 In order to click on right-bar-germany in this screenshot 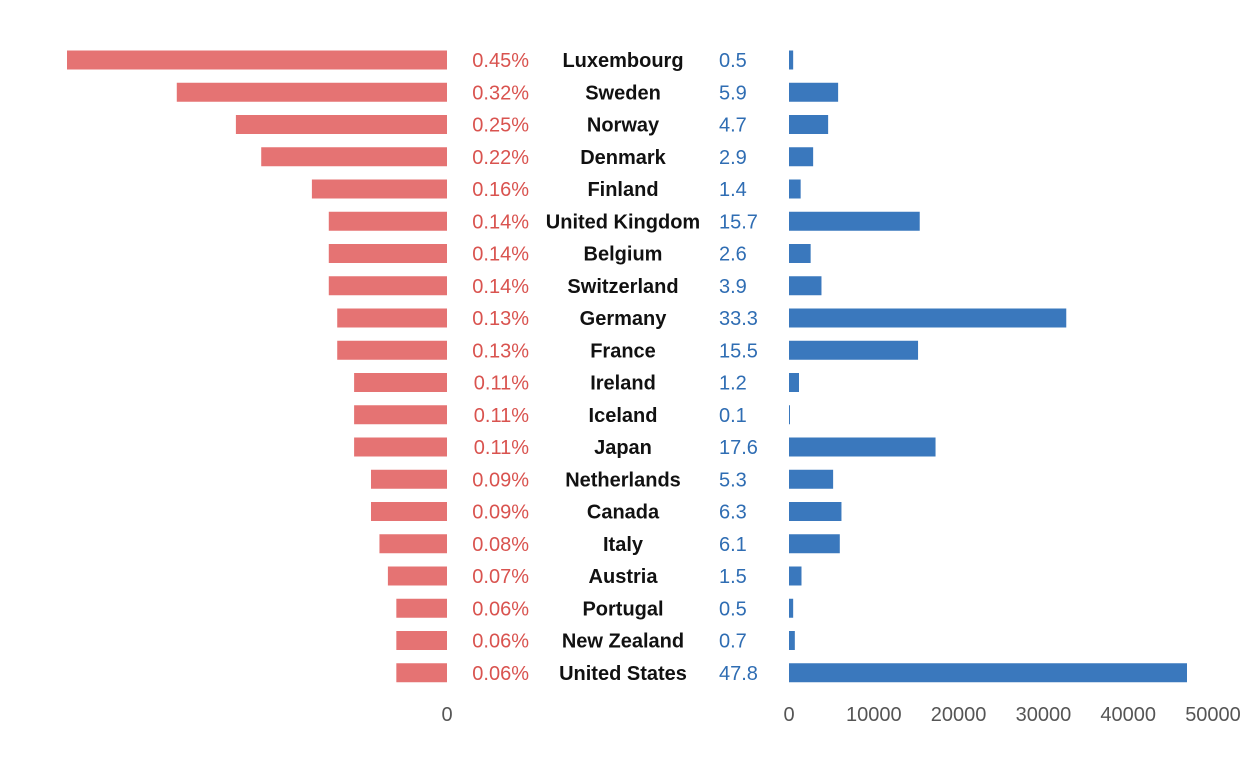, I will do `click(928, 318)`.